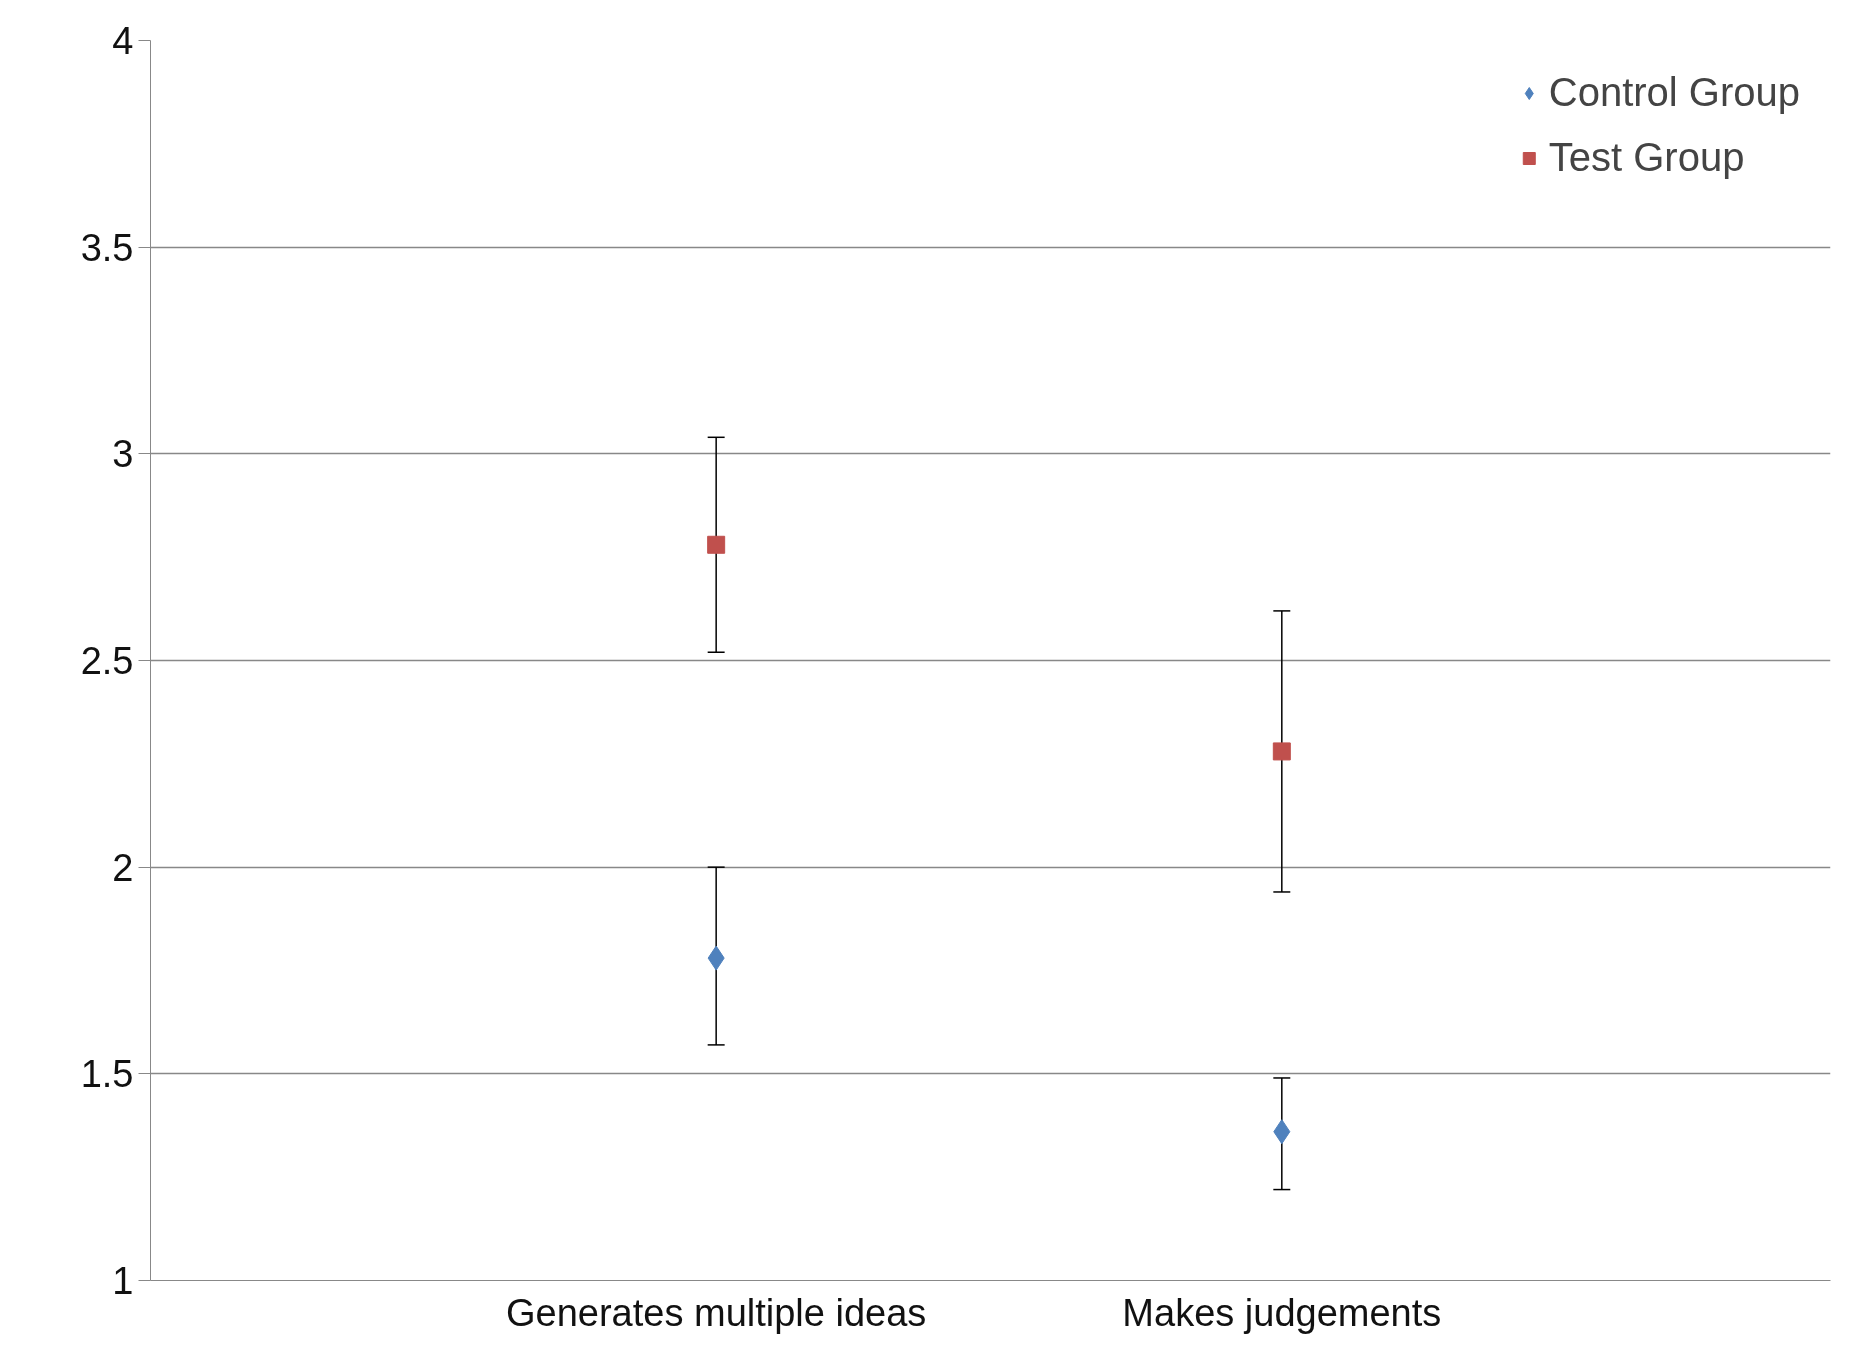 Image resolution: width=1851 pixels, height=1370 pixels. Describe the element at coordinates (123, 867) in the screenshot. I see `y-tick-label: 2` at that location.